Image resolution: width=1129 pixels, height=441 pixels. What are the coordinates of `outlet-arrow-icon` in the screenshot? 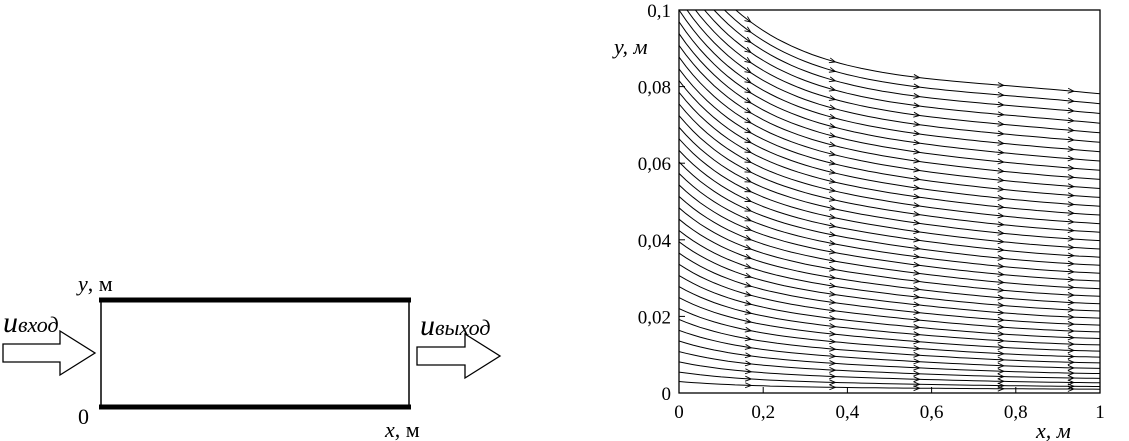 It's located at (459, 356).